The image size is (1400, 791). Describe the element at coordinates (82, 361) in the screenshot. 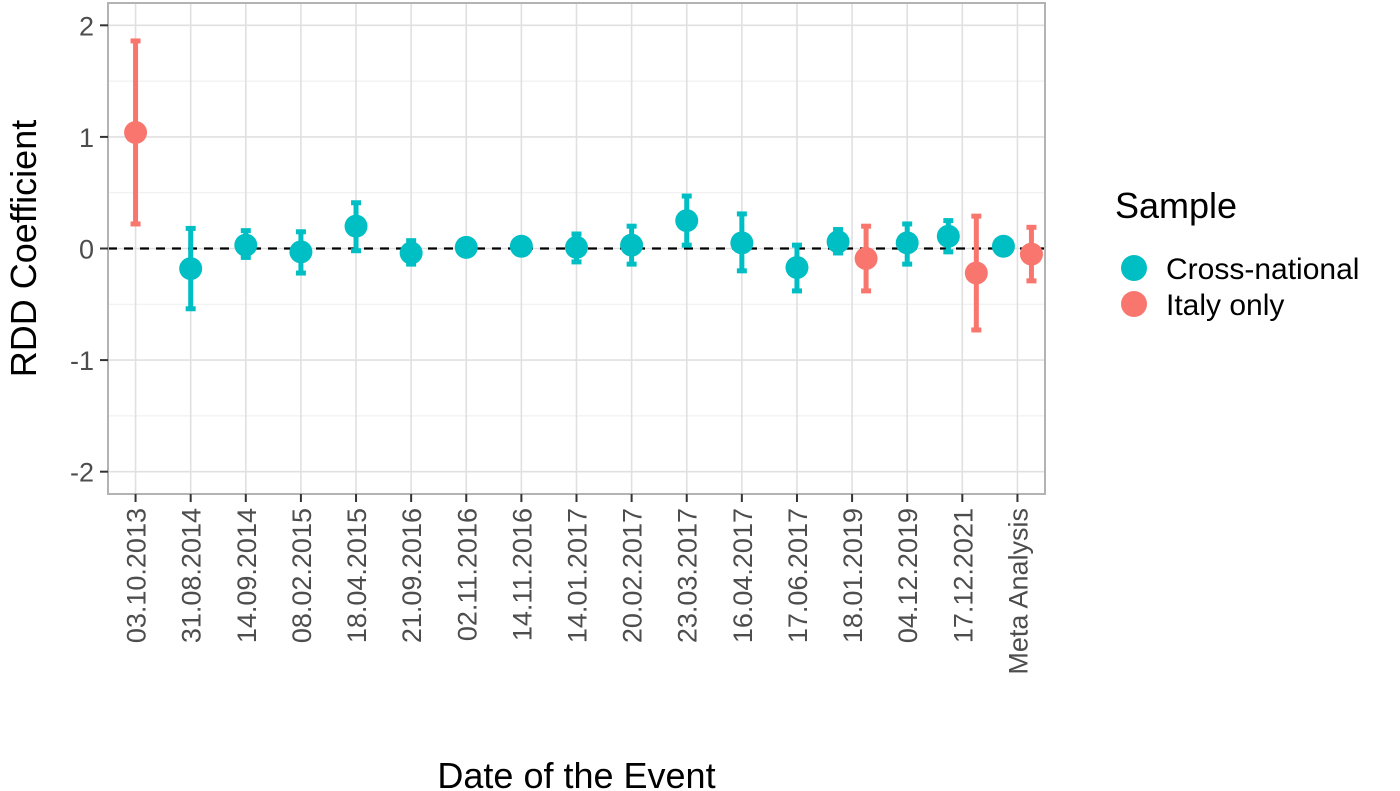

I see `y-tick-label: -1` at that location.